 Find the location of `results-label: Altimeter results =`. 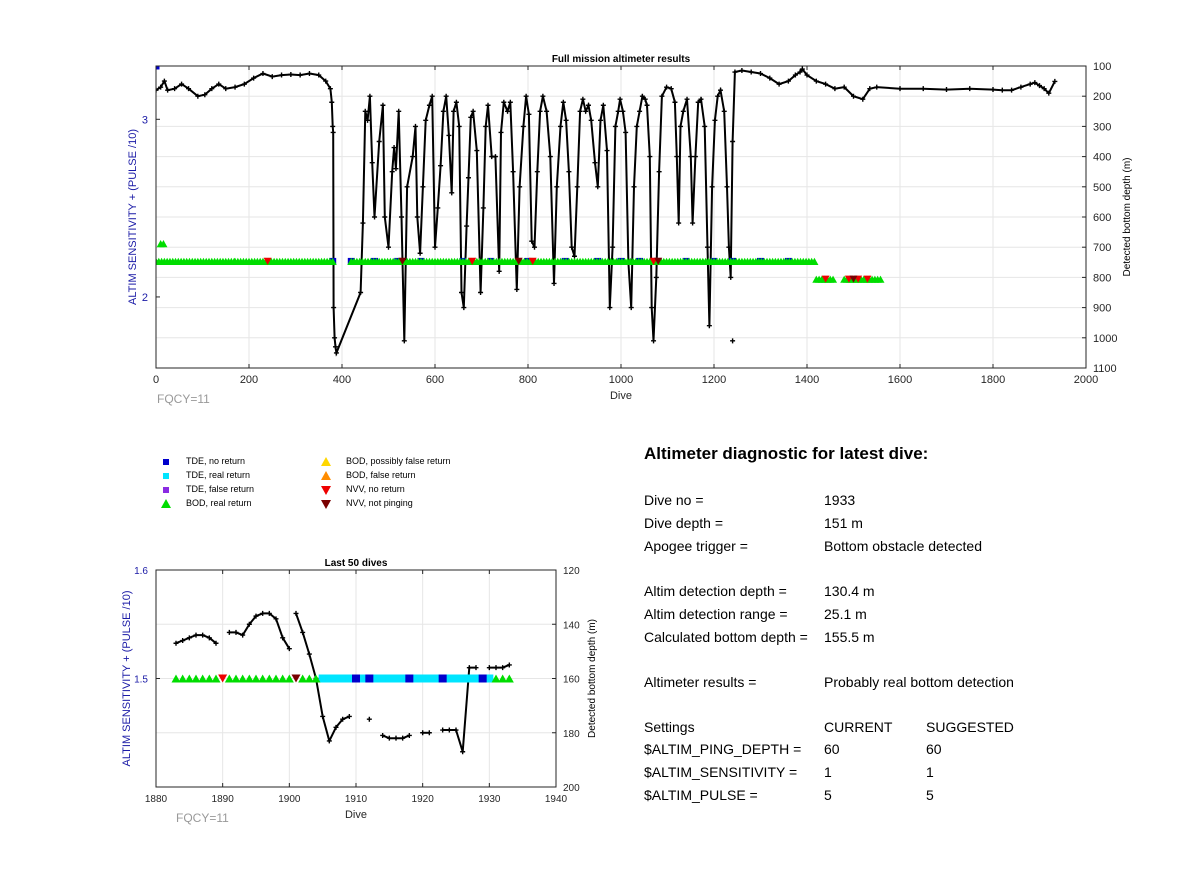

results-label: Altimeter results = is located at coordinates (700, 682).